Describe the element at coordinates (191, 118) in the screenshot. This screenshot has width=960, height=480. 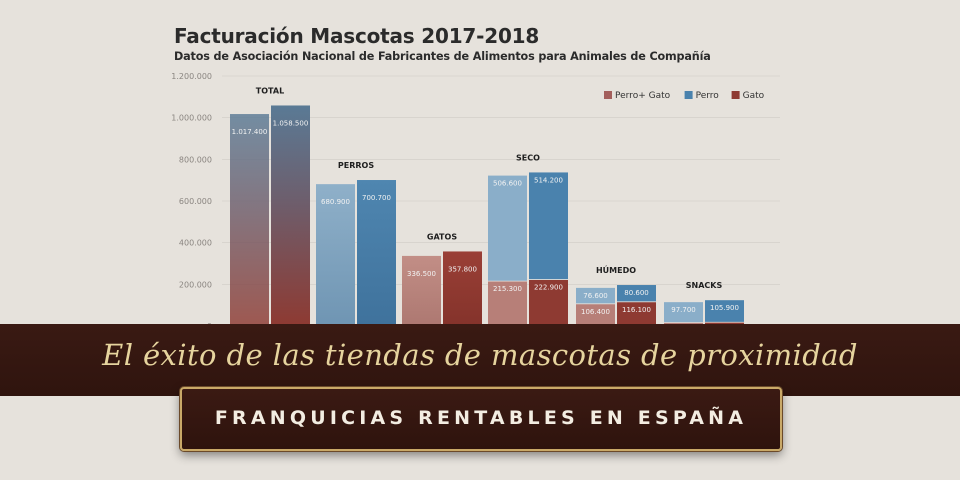
I see `y-tick-label: 1.000.000` at that location.